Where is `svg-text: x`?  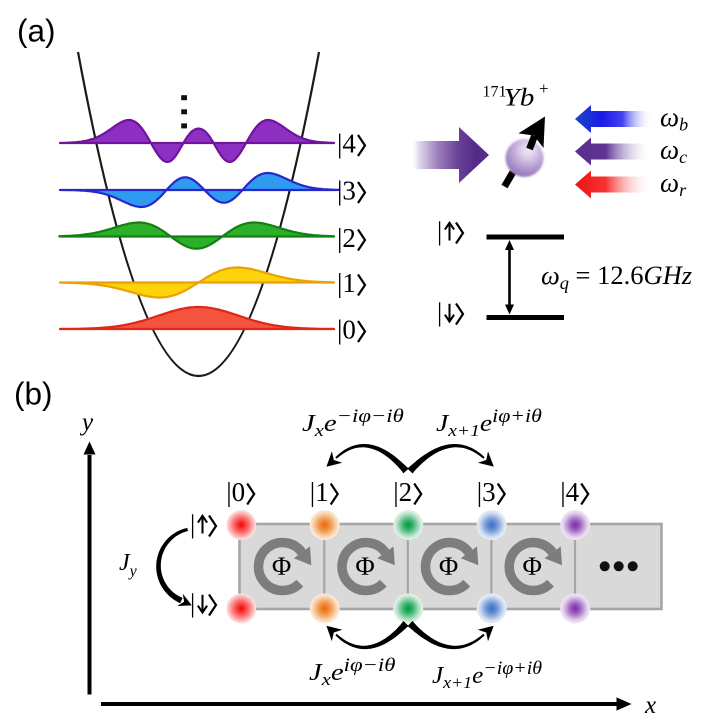
svg-text: x is located at coordinates (650, 705).